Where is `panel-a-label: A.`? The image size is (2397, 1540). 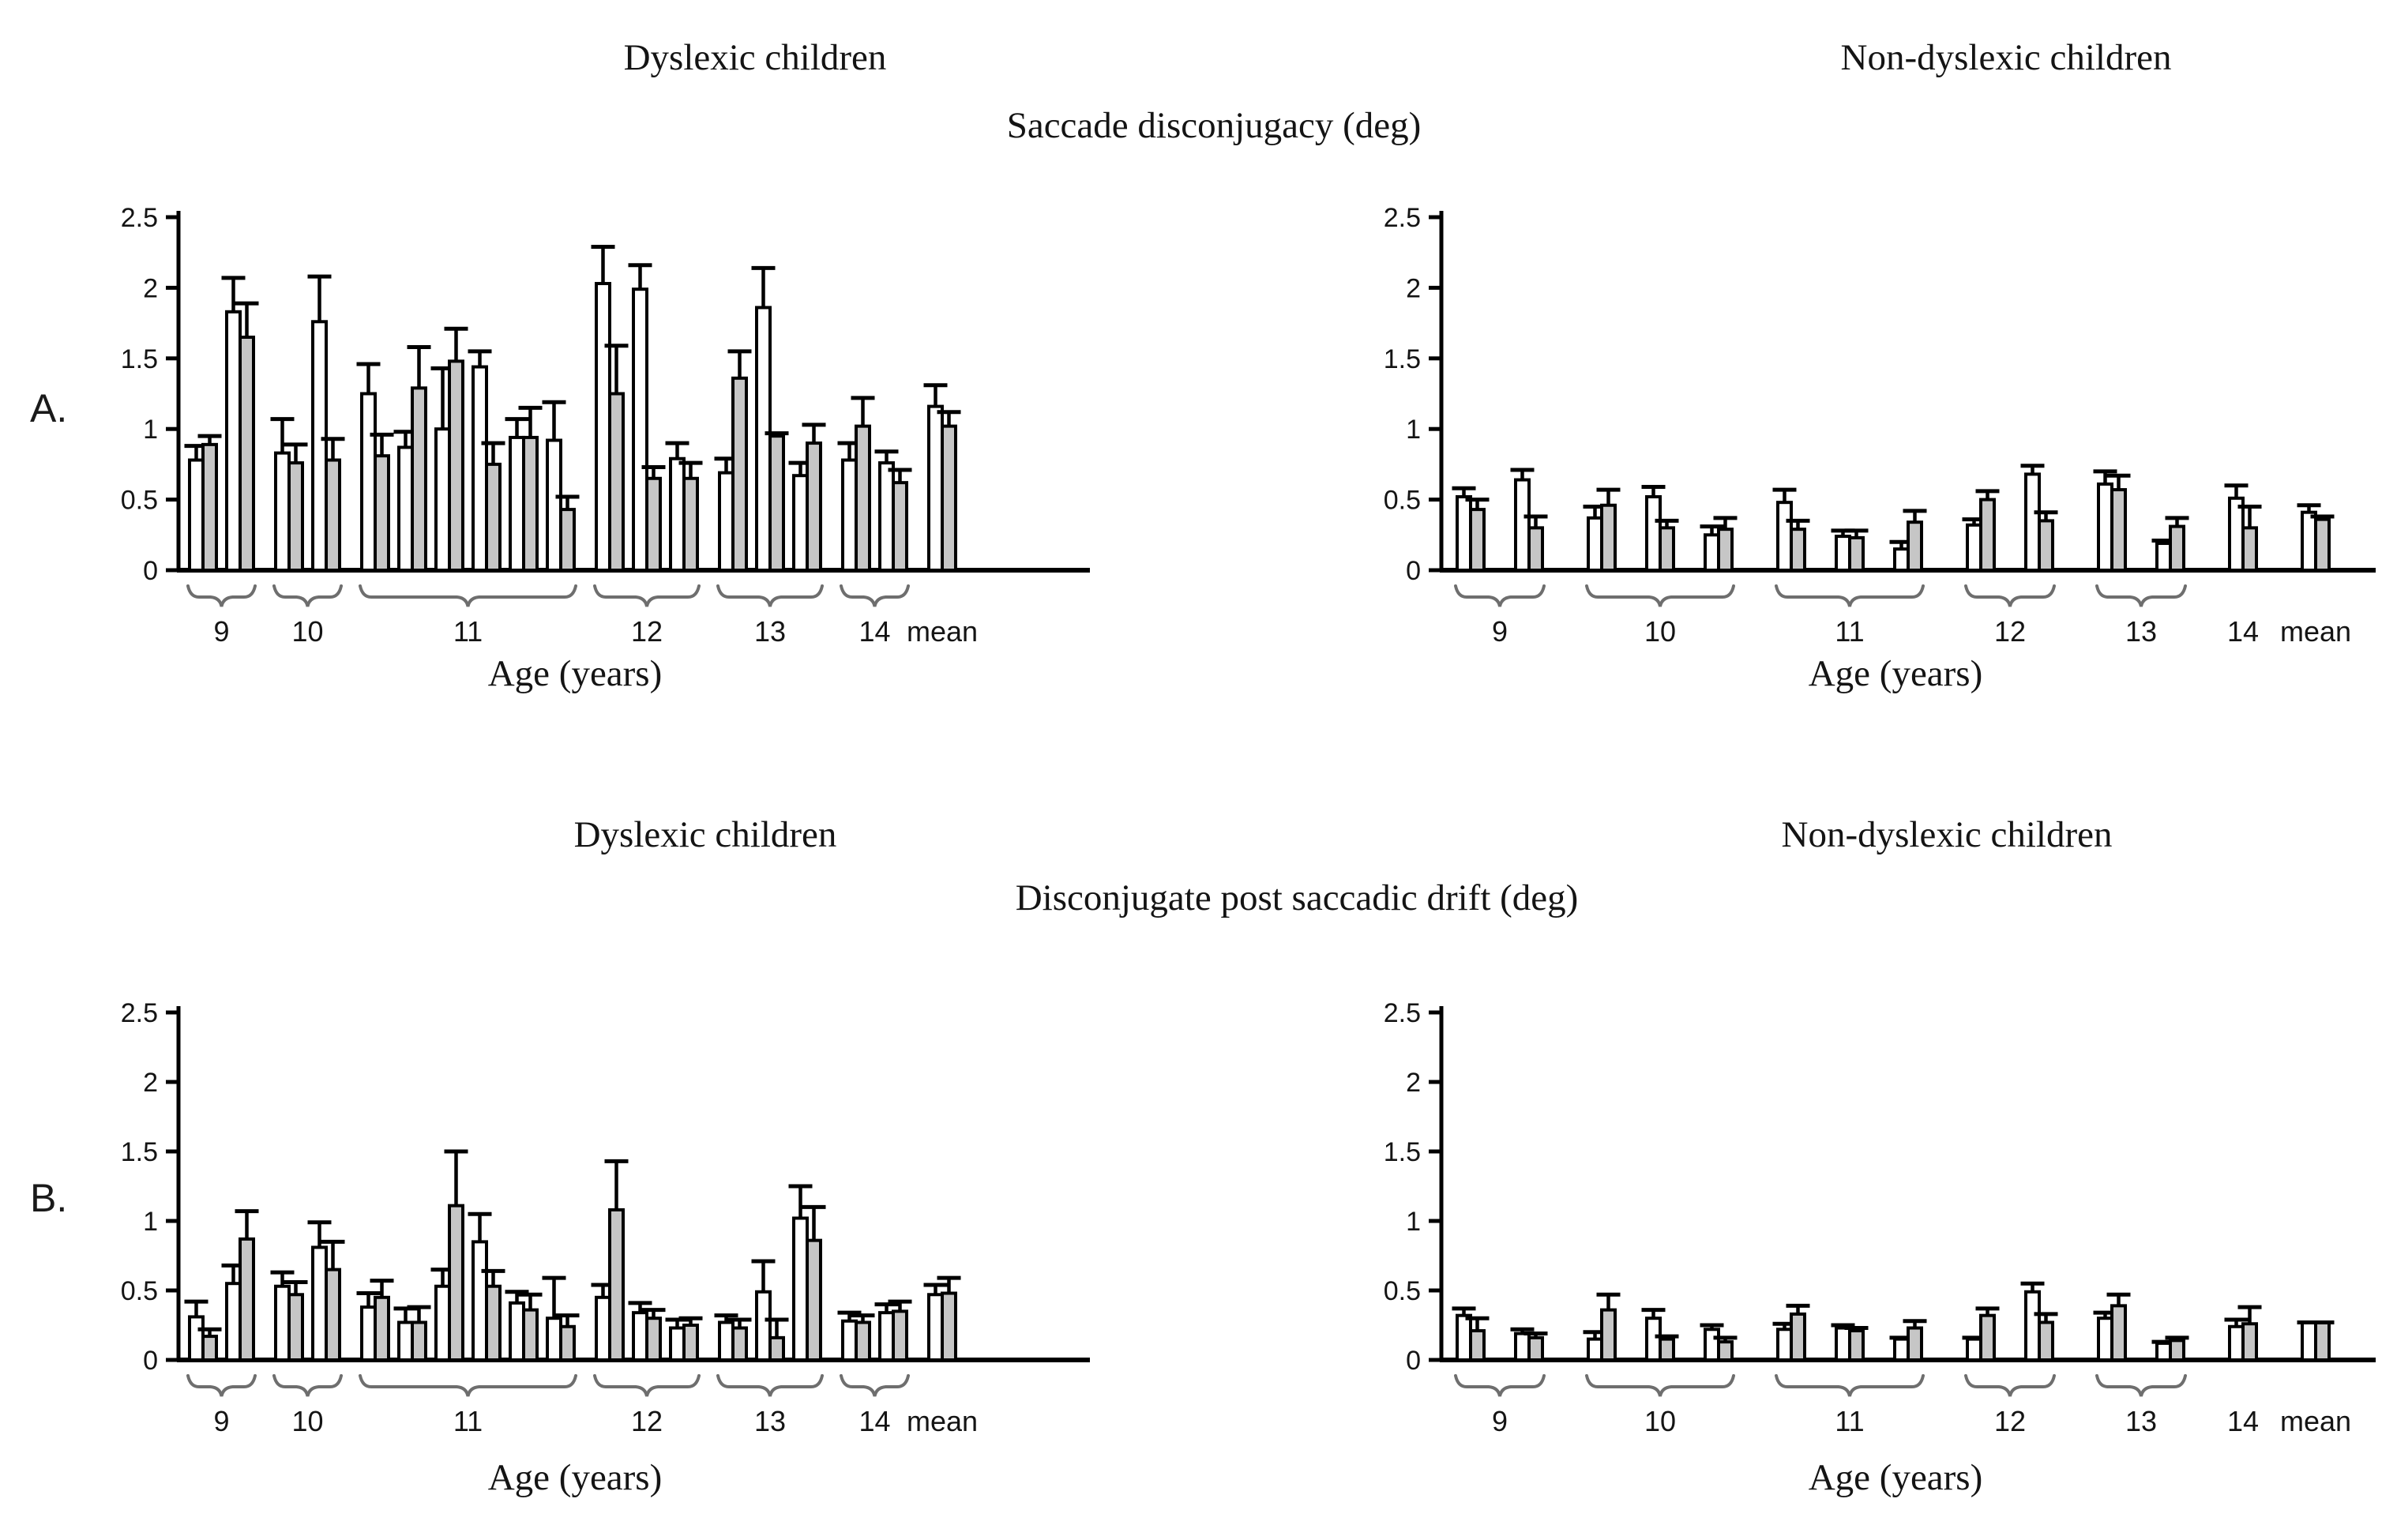 panel-a-label: A. is located at coordinates (49, 408).